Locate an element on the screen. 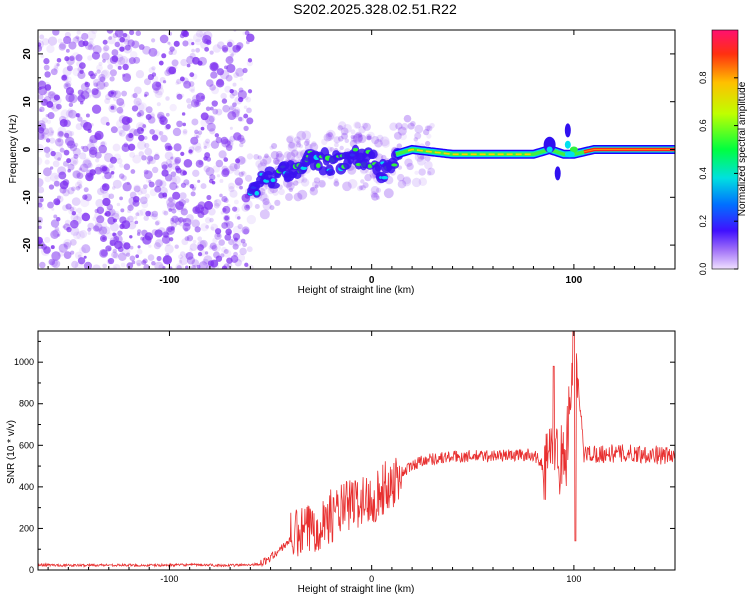 This screenshot has height=600, width=750. spectrogram-signal-core is located at coordinates (318, 166).